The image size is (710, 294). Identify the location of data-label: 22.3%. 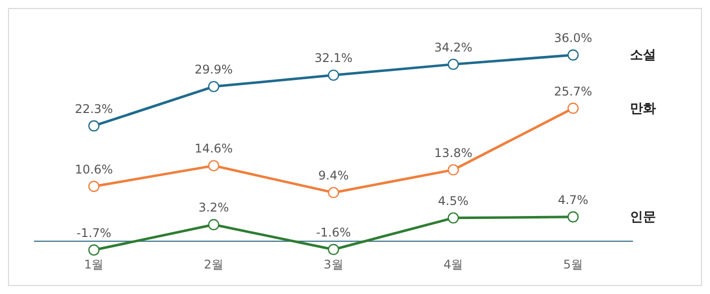
(93, 109).